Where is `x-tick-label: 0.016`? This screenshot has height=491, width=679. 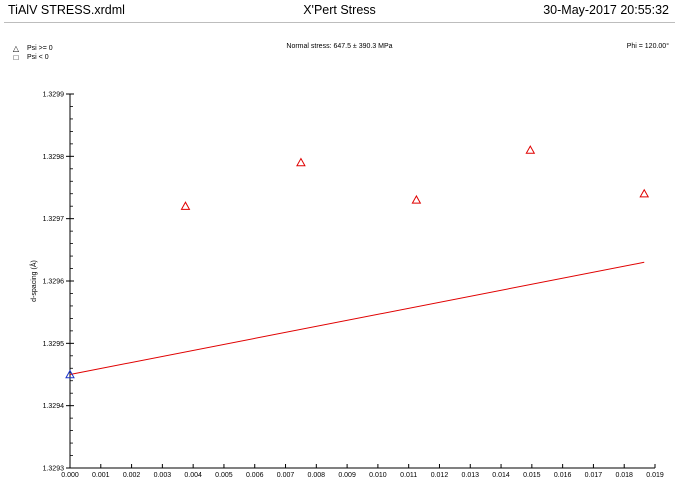
x-tick-label: 0.016 is located at coordinates (563, 475).